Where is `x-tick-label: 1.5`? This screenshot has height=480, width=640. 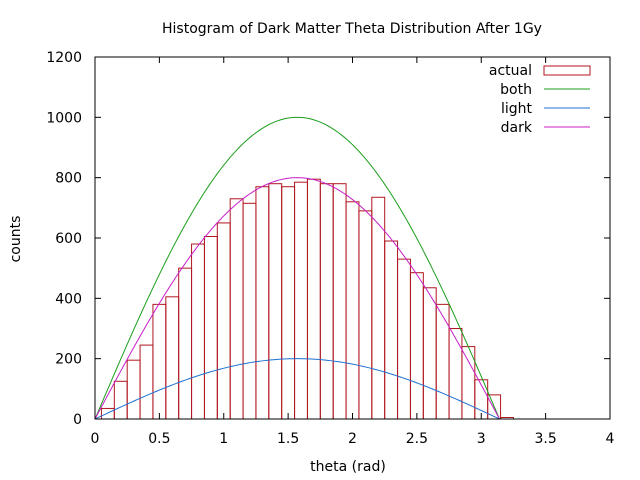
x-tick-label: 1.5 is located at coordinates (288, 439).